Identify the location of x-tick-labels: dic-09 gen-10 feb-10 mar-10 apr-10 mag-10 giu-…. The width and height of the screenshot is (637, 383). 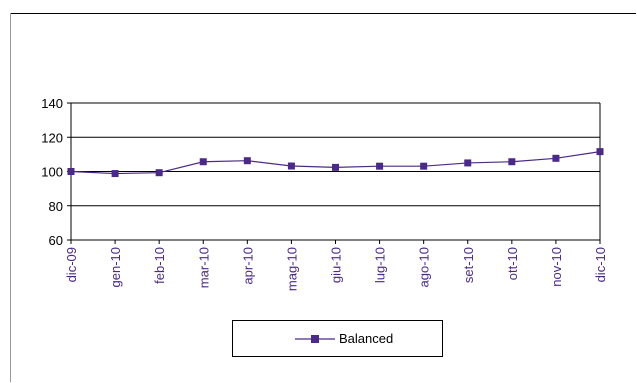
(336, 269).